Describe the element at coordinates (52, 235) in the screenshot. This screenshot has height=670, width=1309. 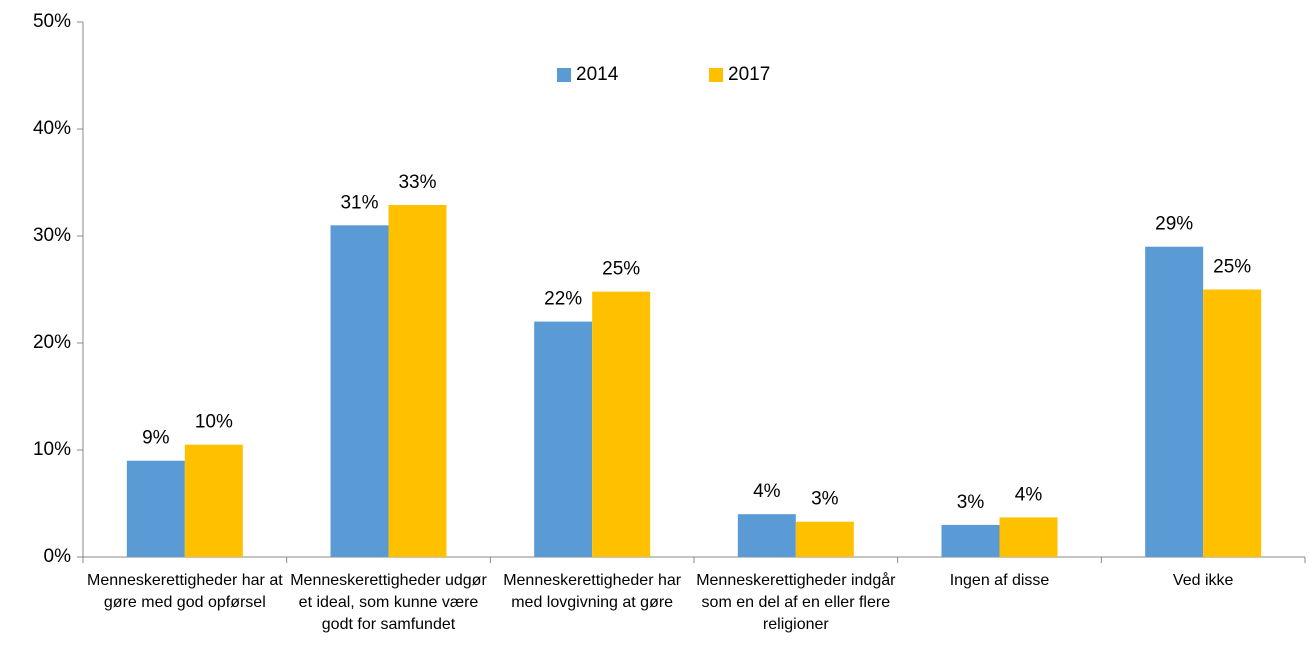
I see `y-tick-label: 30%` at that location.